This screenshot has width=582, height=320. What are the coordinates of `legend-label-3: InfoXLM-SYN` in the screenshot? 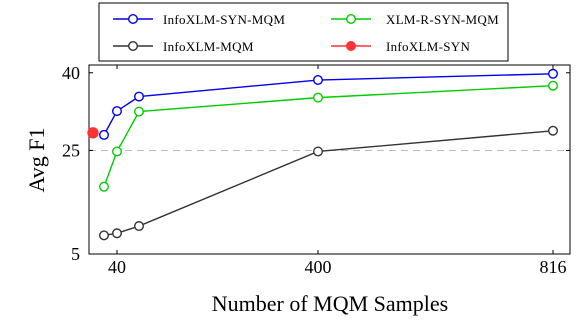 It's located at (428, 46).